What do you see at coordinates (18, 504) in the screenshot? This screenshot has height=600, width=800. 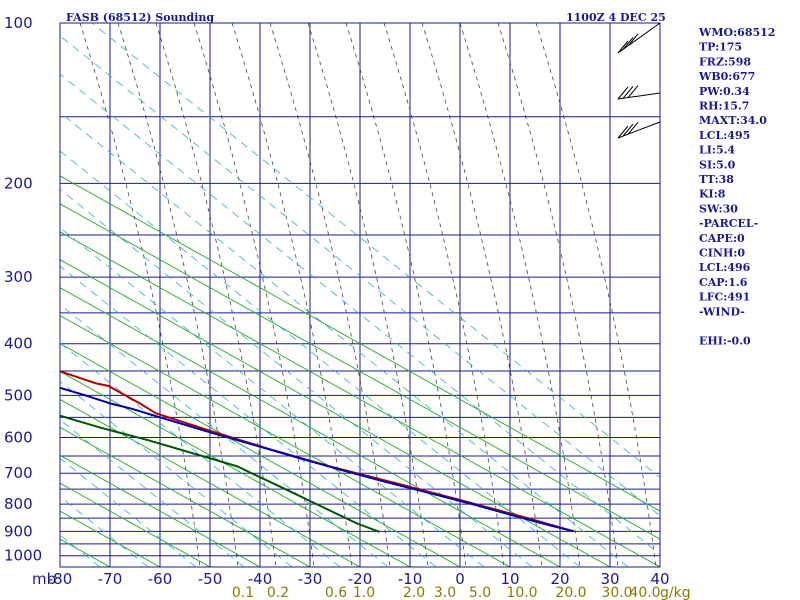 I see `pressure-tick-label: 800` at bounding box center [18, 504].